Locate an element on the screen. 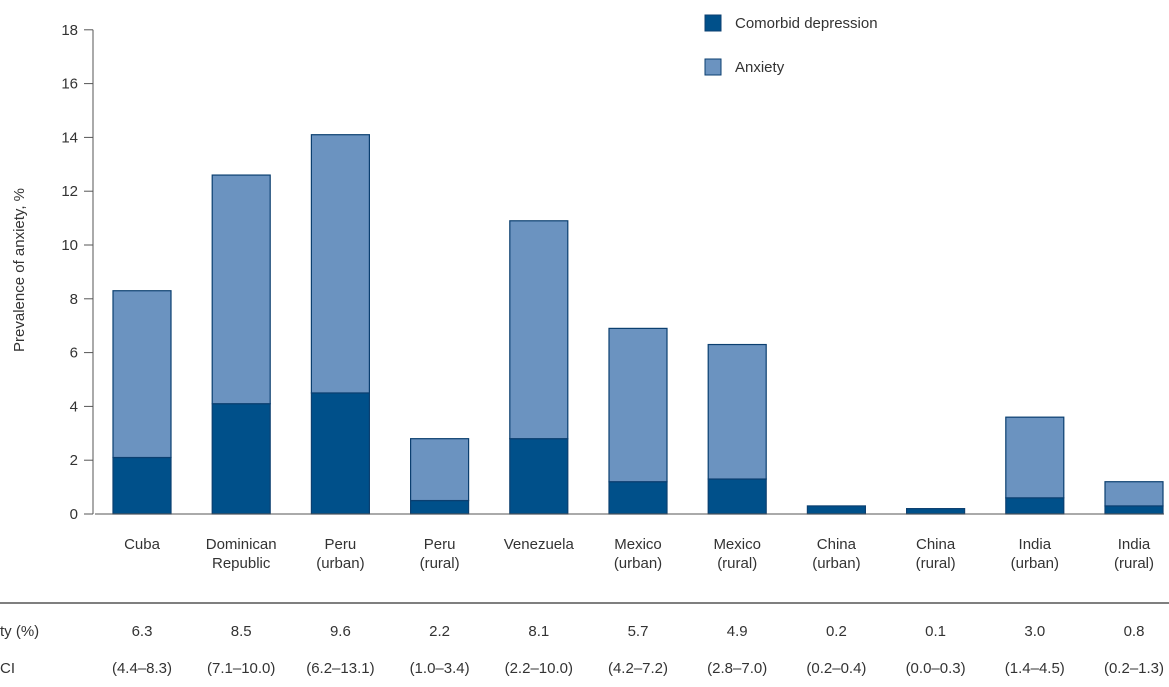 Image resolution: width=1169 pixels, height=687 pixels. table-cell: (6.2–13.1) is located at coordinates (340, 668).